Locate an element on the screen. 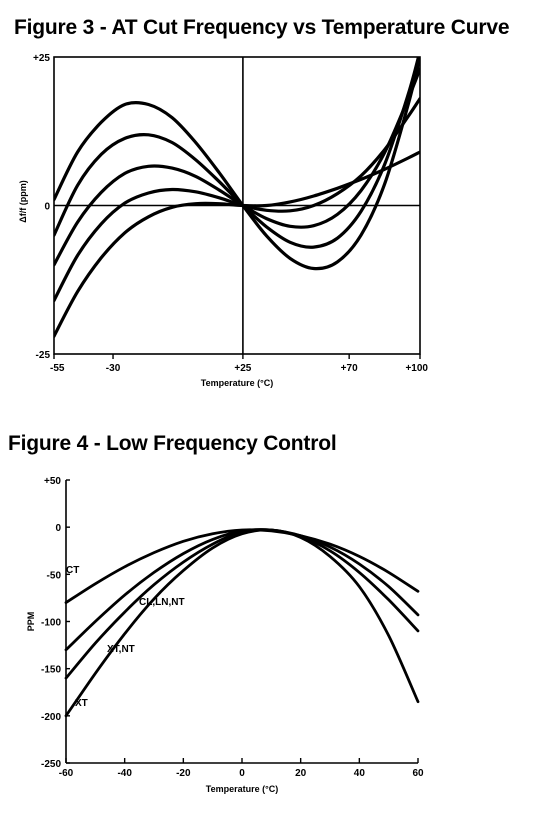 The width and height of the screenshot is (555, 814). figure4-title: Figure 4 - Low Frequency Control is located at coordinates (172, 443).